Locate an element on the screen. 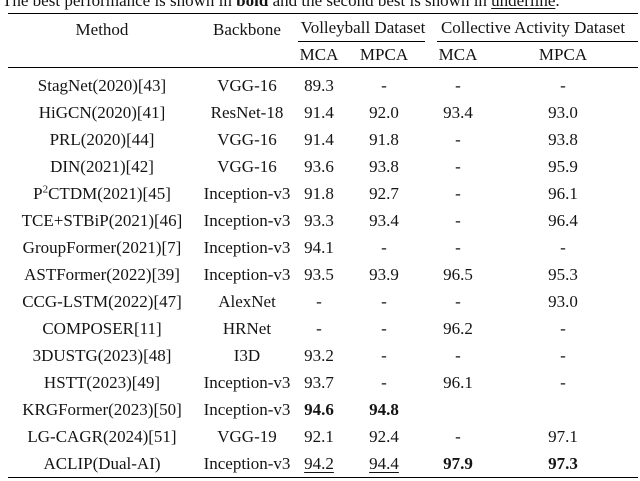 The image size is (640, 481). value-cell: 92.1 is located at coordinates (319, 436).